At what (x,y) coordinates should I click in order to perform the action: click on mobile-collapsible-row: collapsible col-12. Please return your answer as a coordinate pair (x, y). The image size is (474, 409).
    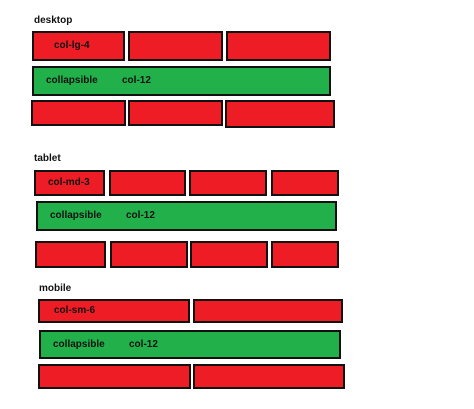
    Looking at the image, I should click on (190, 344).